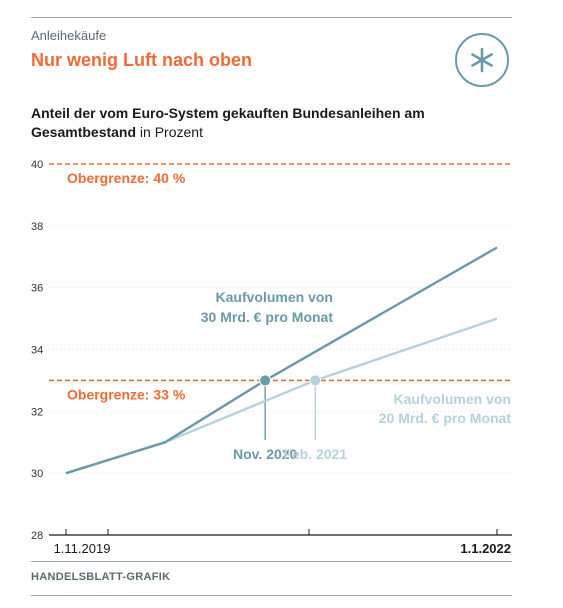 The width and height of the screenshot is (563, 608). I want to click on series-label-30: Kaufvolumen von, so click(274, 297).